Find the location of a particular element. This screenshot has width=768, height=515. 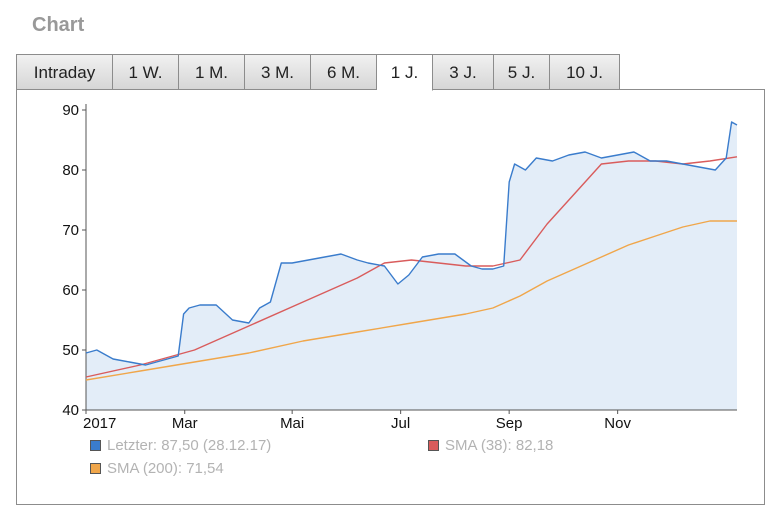

x-tick-label: Sep is located at coordinates (509, 423).